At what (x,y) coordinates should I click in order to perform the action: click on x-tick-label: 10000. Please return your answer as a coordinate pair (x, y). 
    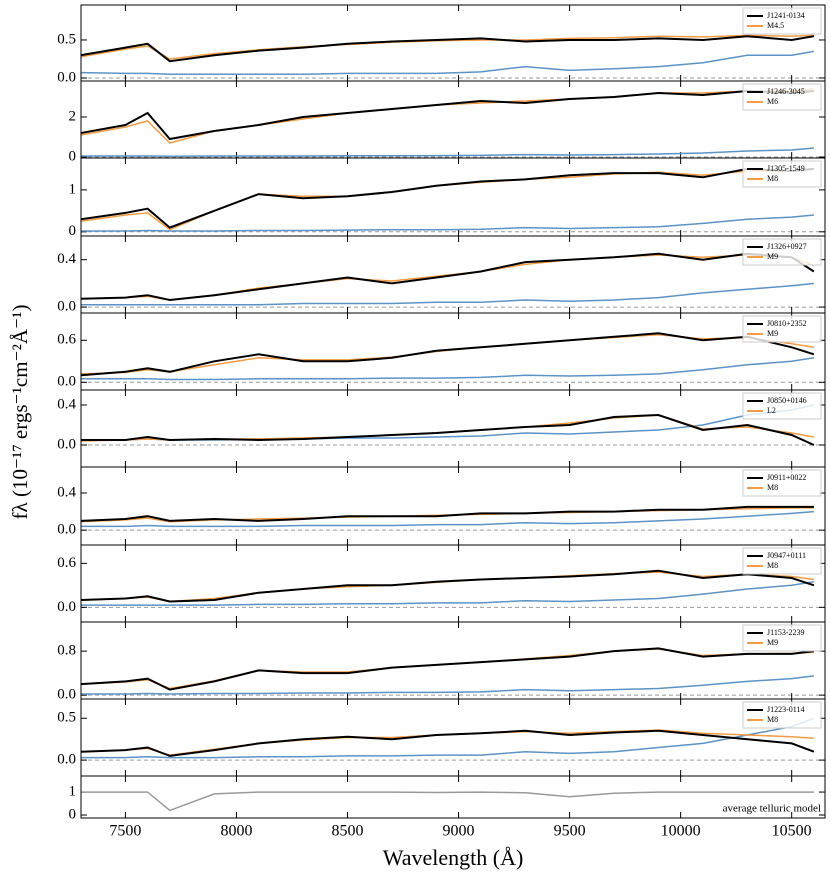
    Looking at the image, I should click on (681, 831).